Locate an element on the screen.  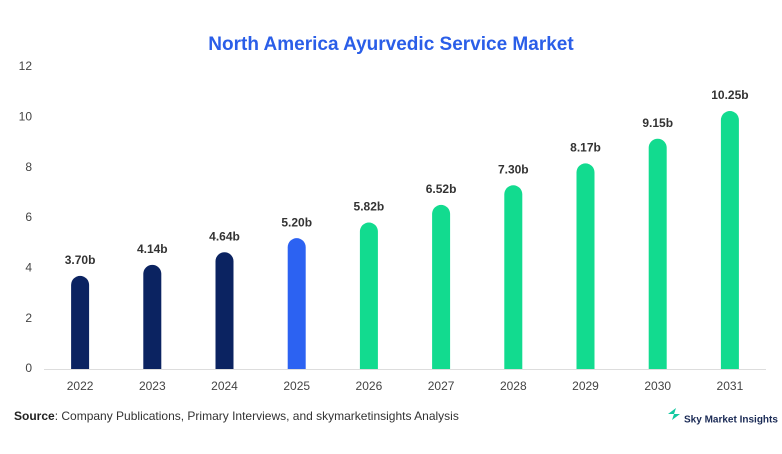
value-label: 5.20b is located at coordinates (296, 222).